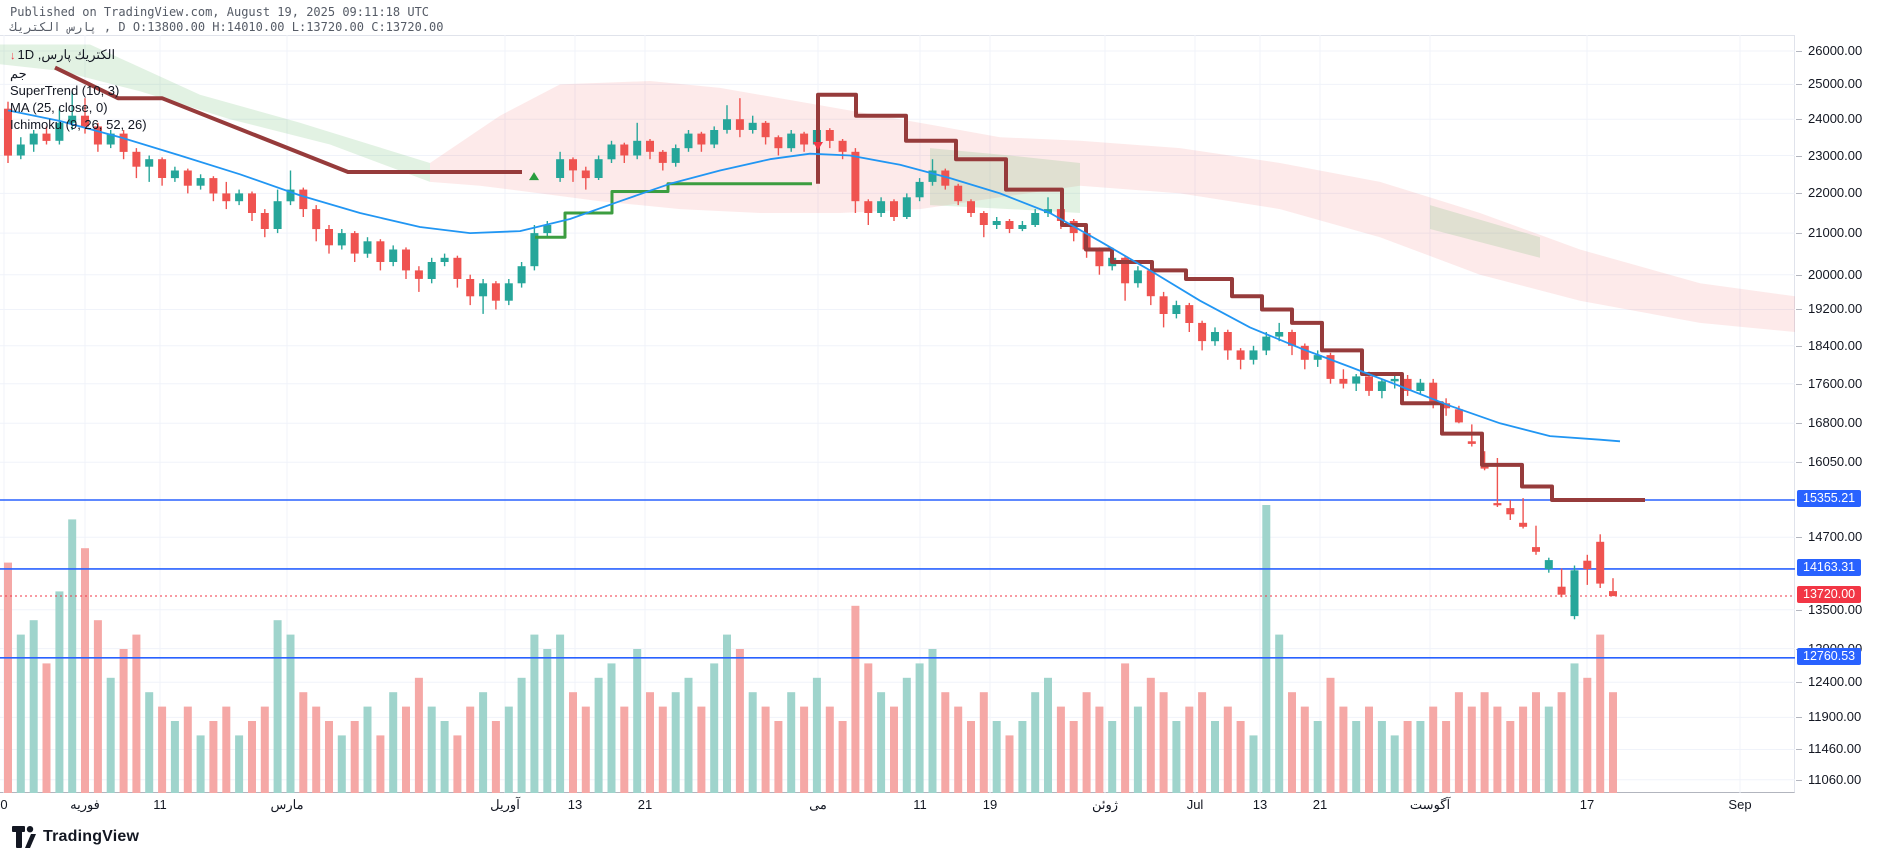 This screenshot has width=1878, height=858. I want to click on tradingview-brand-text: TradingView, so click(91, 836).